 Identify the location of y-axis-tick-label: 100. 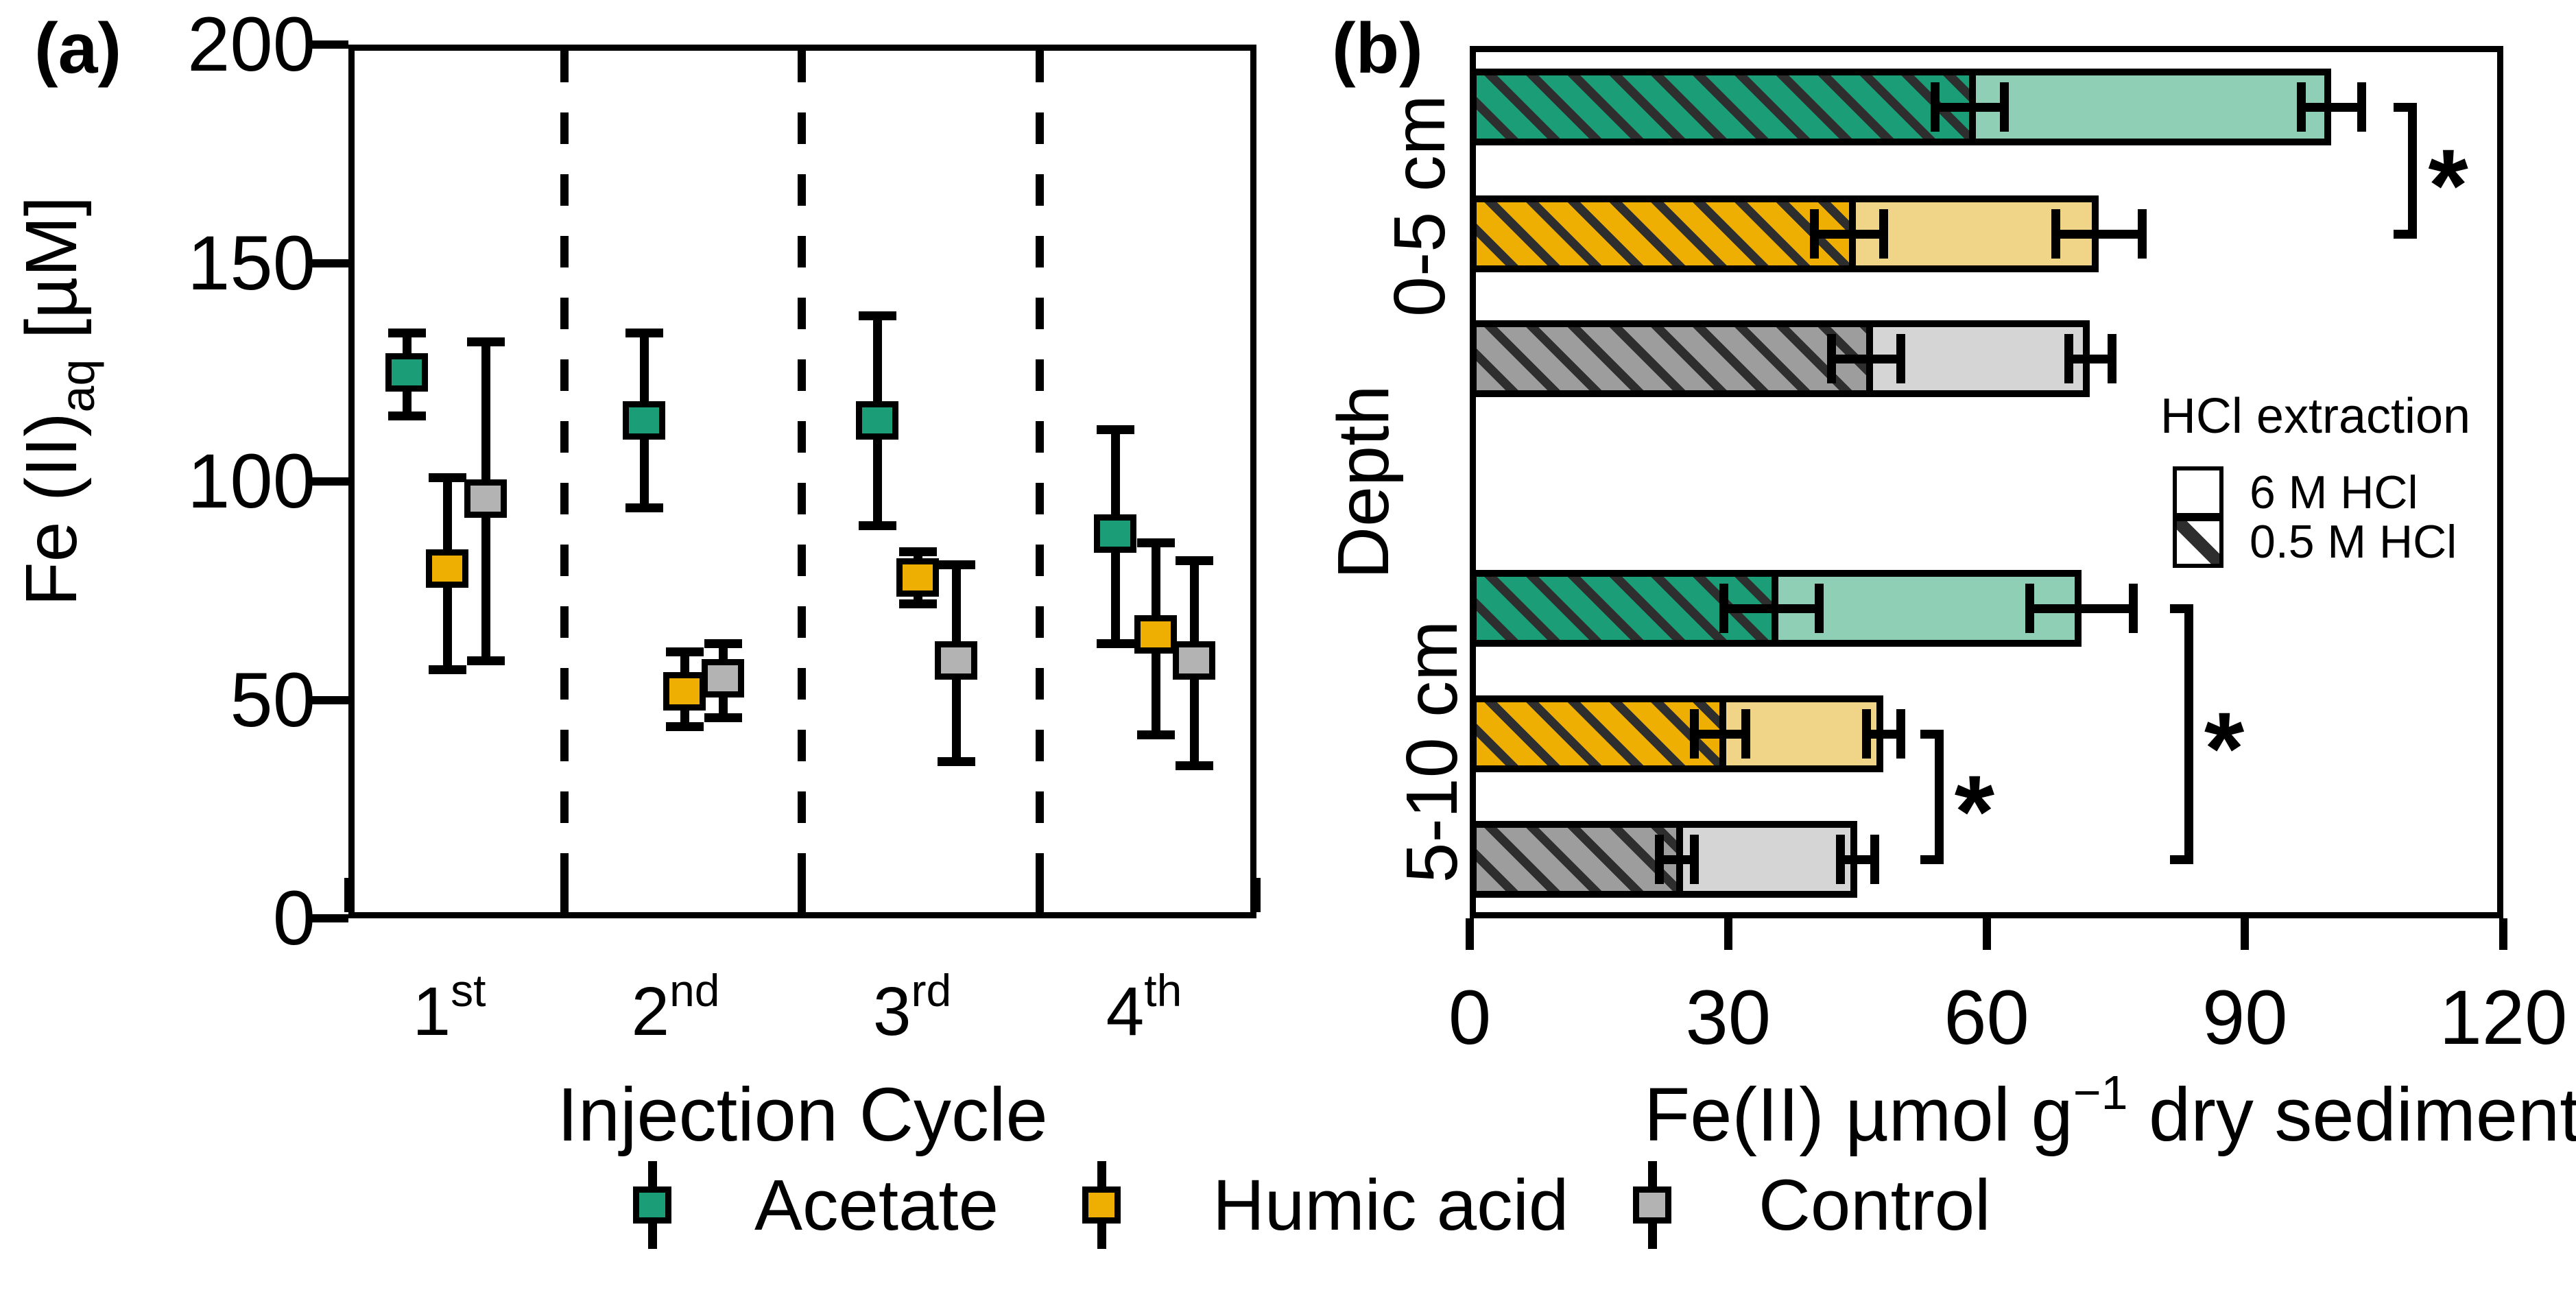
(251, 481).